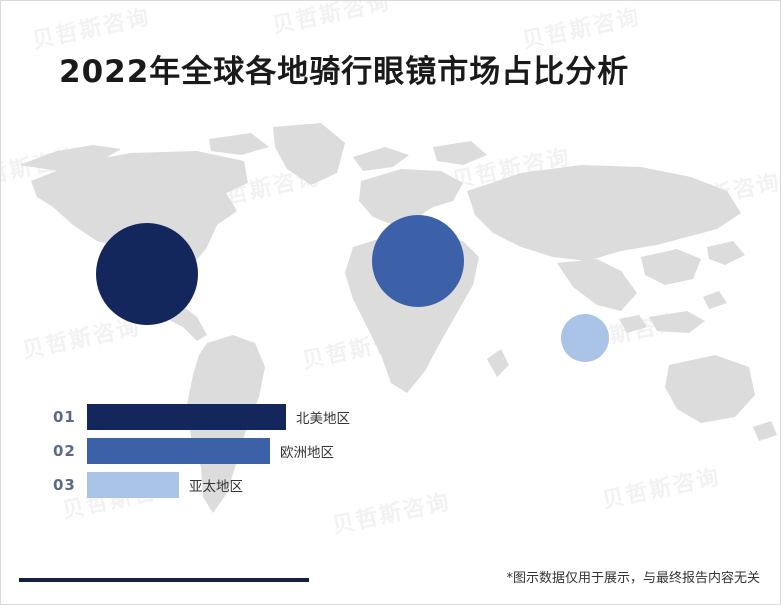 The height and width of the screenshot is (605, 781). What do you see at coordinates (64, 485) in the screenshot?
I see `rank-number: 03` at bounding box center [64, 485].